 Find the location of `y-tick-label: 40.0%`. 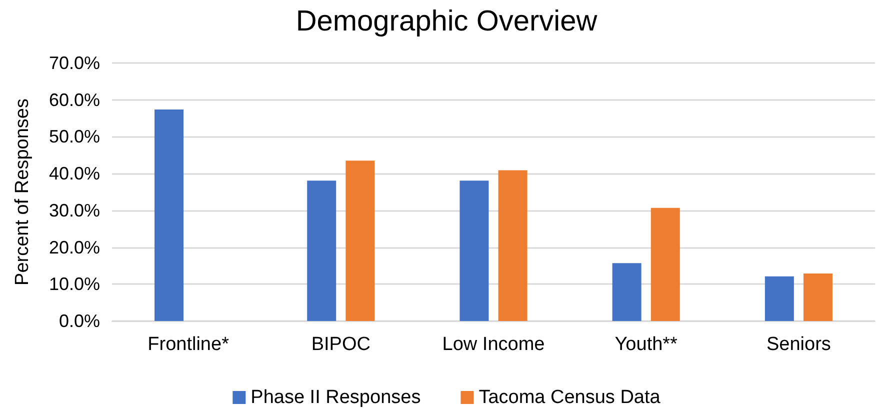

y-tick-label: 40.0% is located at coordinates (74, 174).